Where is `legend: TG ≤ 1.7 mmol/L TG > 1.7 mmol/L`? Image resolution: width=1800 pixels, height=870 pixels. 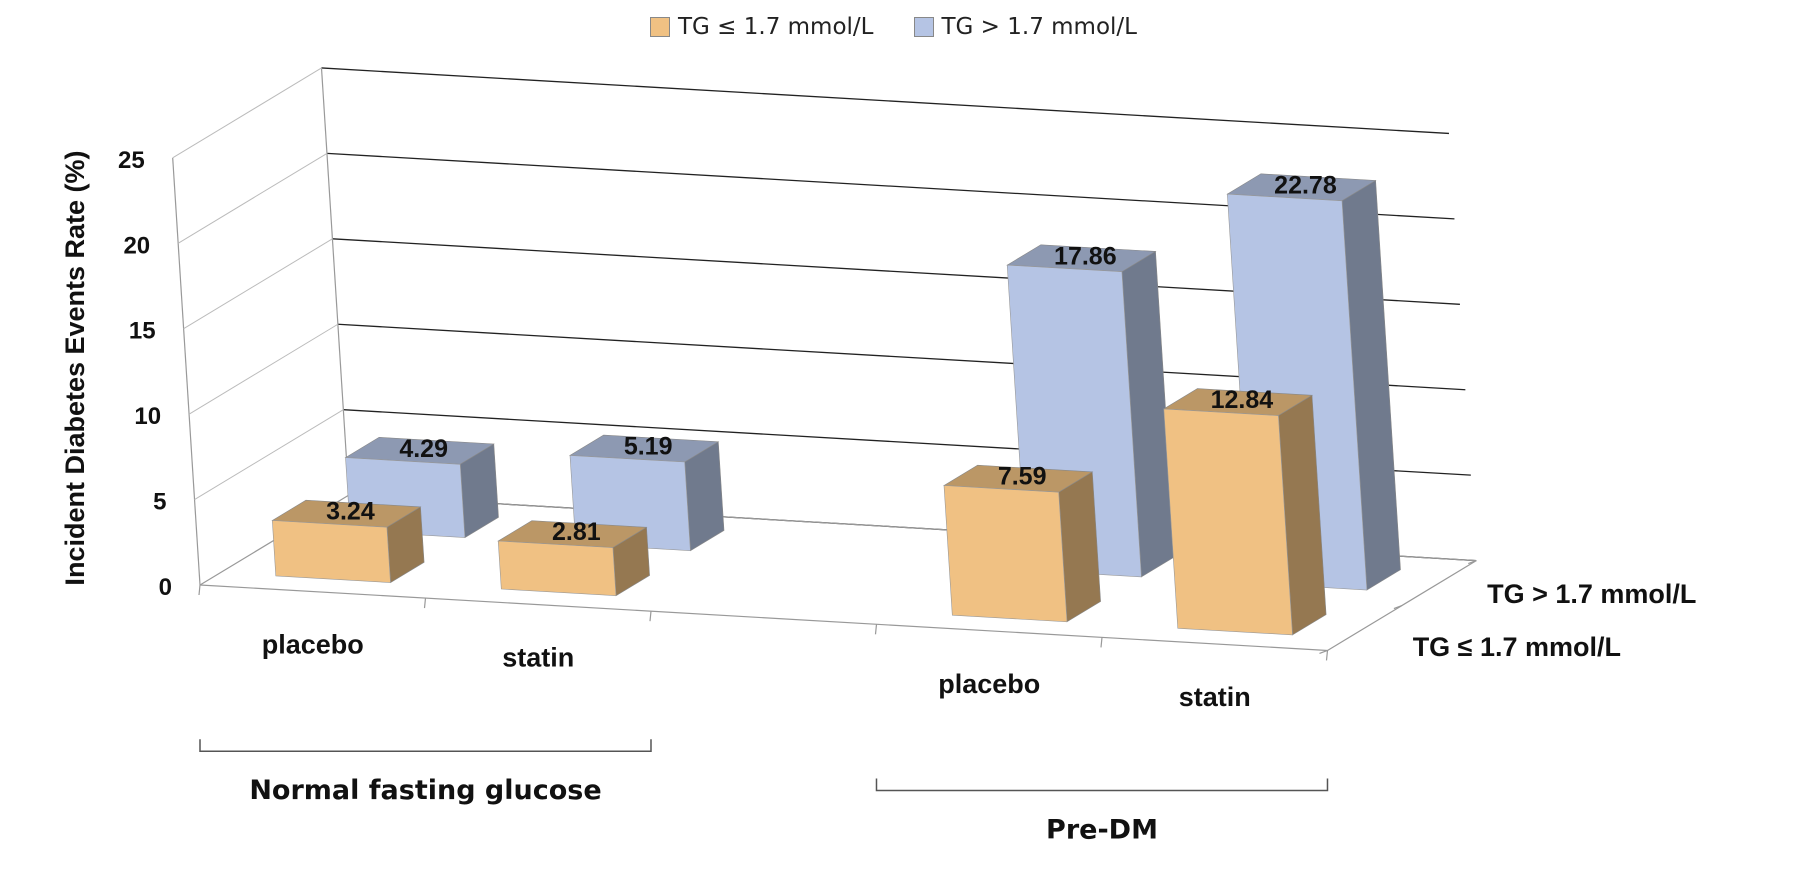 legend: TG ≤ 1.7 mmol/L TG > 1.7 mmol/L is located at coordinates (893, 27).